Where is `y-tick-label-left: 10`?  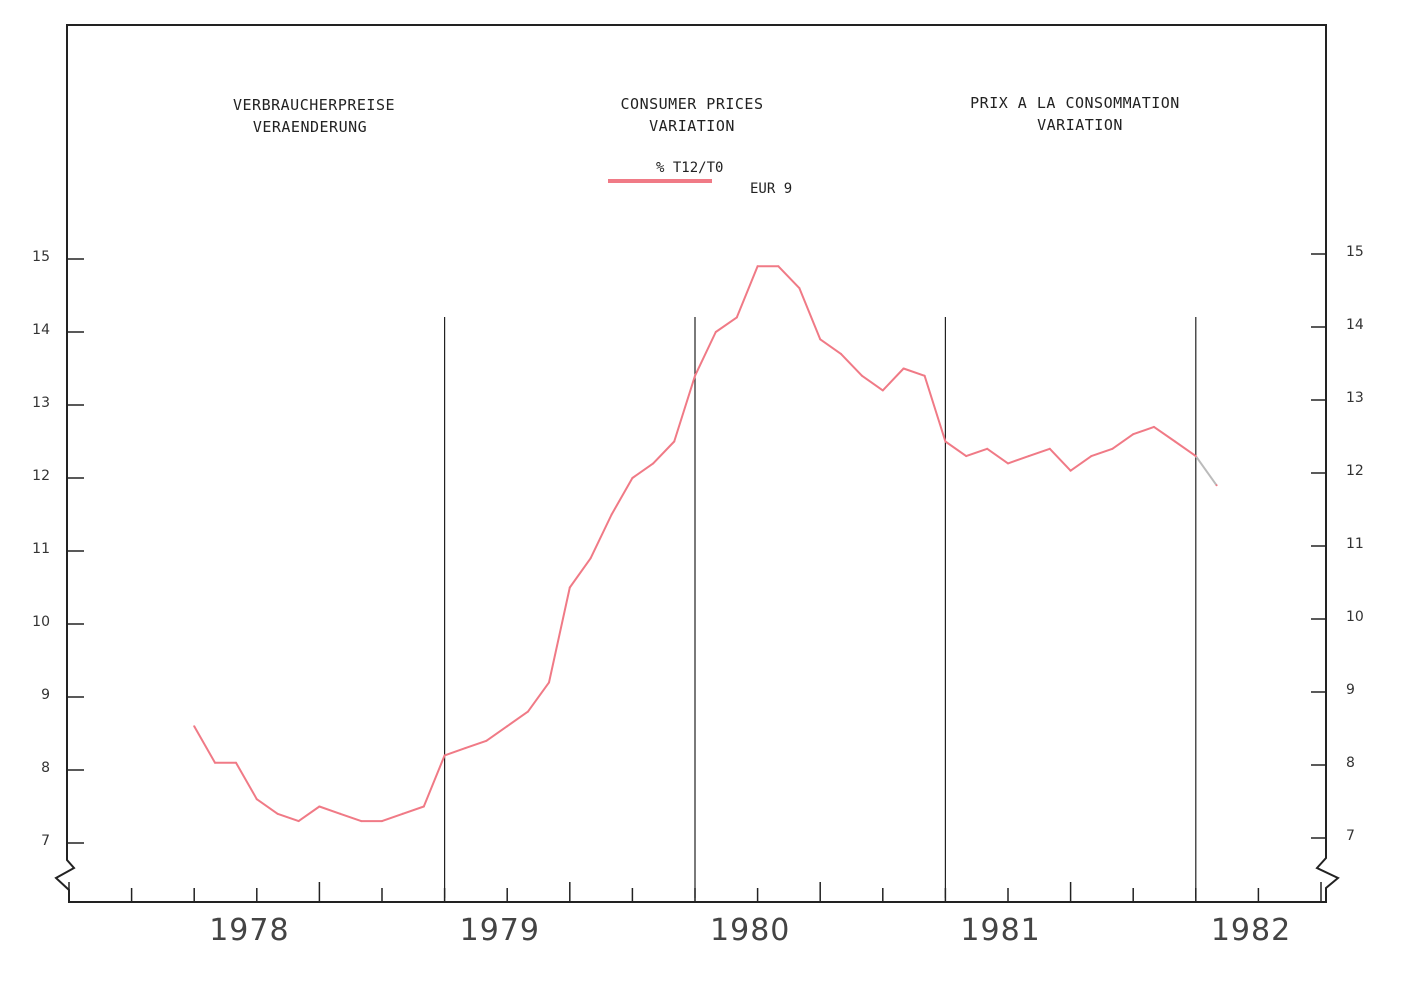 y-tick-label-left: 10 is located at coordinates (41, 622).